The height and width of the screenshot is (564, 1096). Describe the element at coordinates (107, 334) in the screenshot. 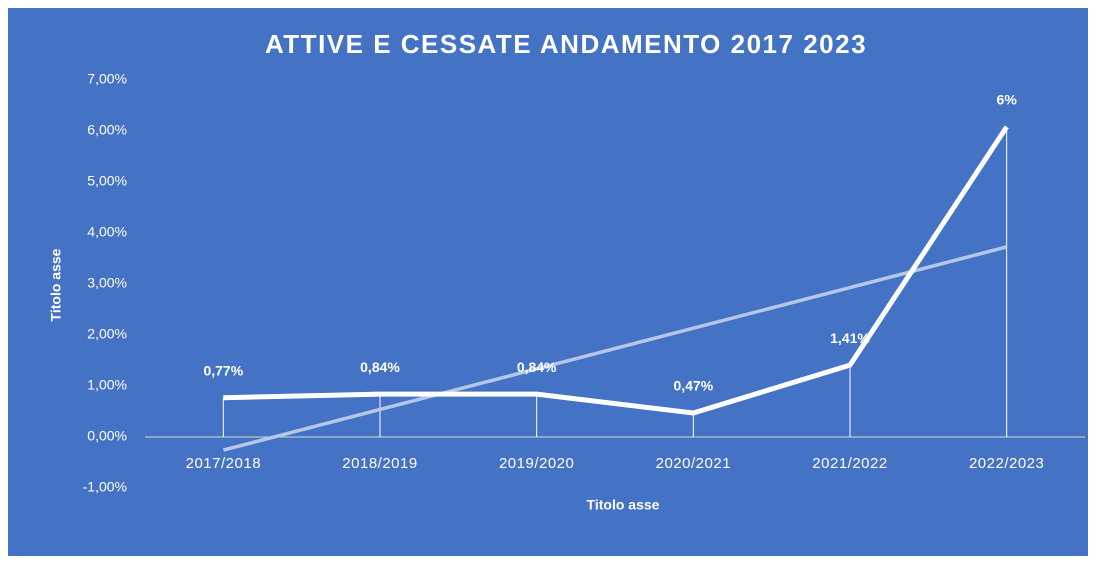

I see `y-tick-label: 2,00%` at that location.